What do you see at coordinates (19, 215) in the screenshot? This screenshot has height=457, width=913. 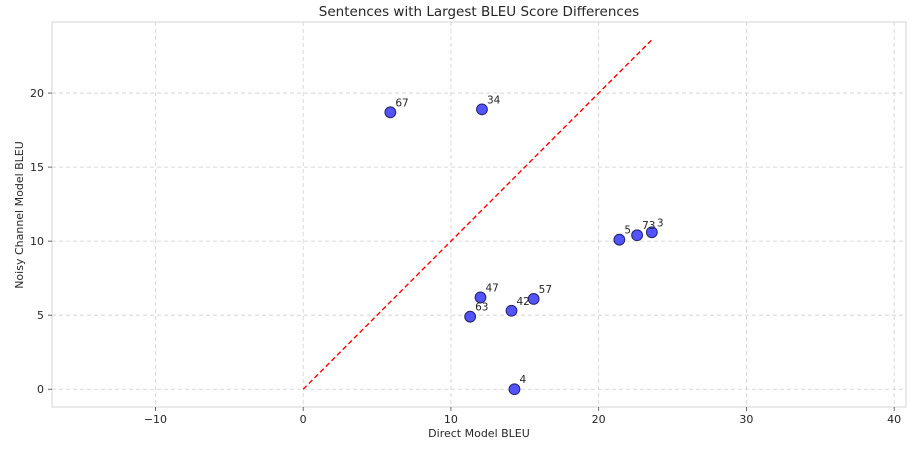 I see `y-axis-label: Noisy Channel Model BLEU` at bounding box center [19, 215].